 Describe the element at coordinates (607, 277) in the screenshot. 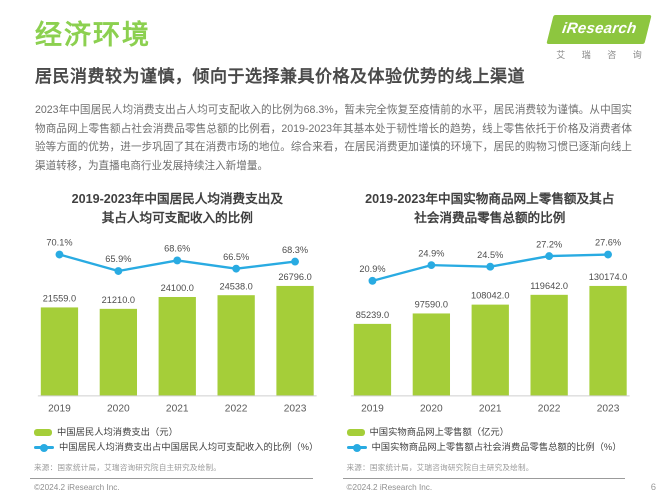

I see `svg-text: 130174.0` at that location.